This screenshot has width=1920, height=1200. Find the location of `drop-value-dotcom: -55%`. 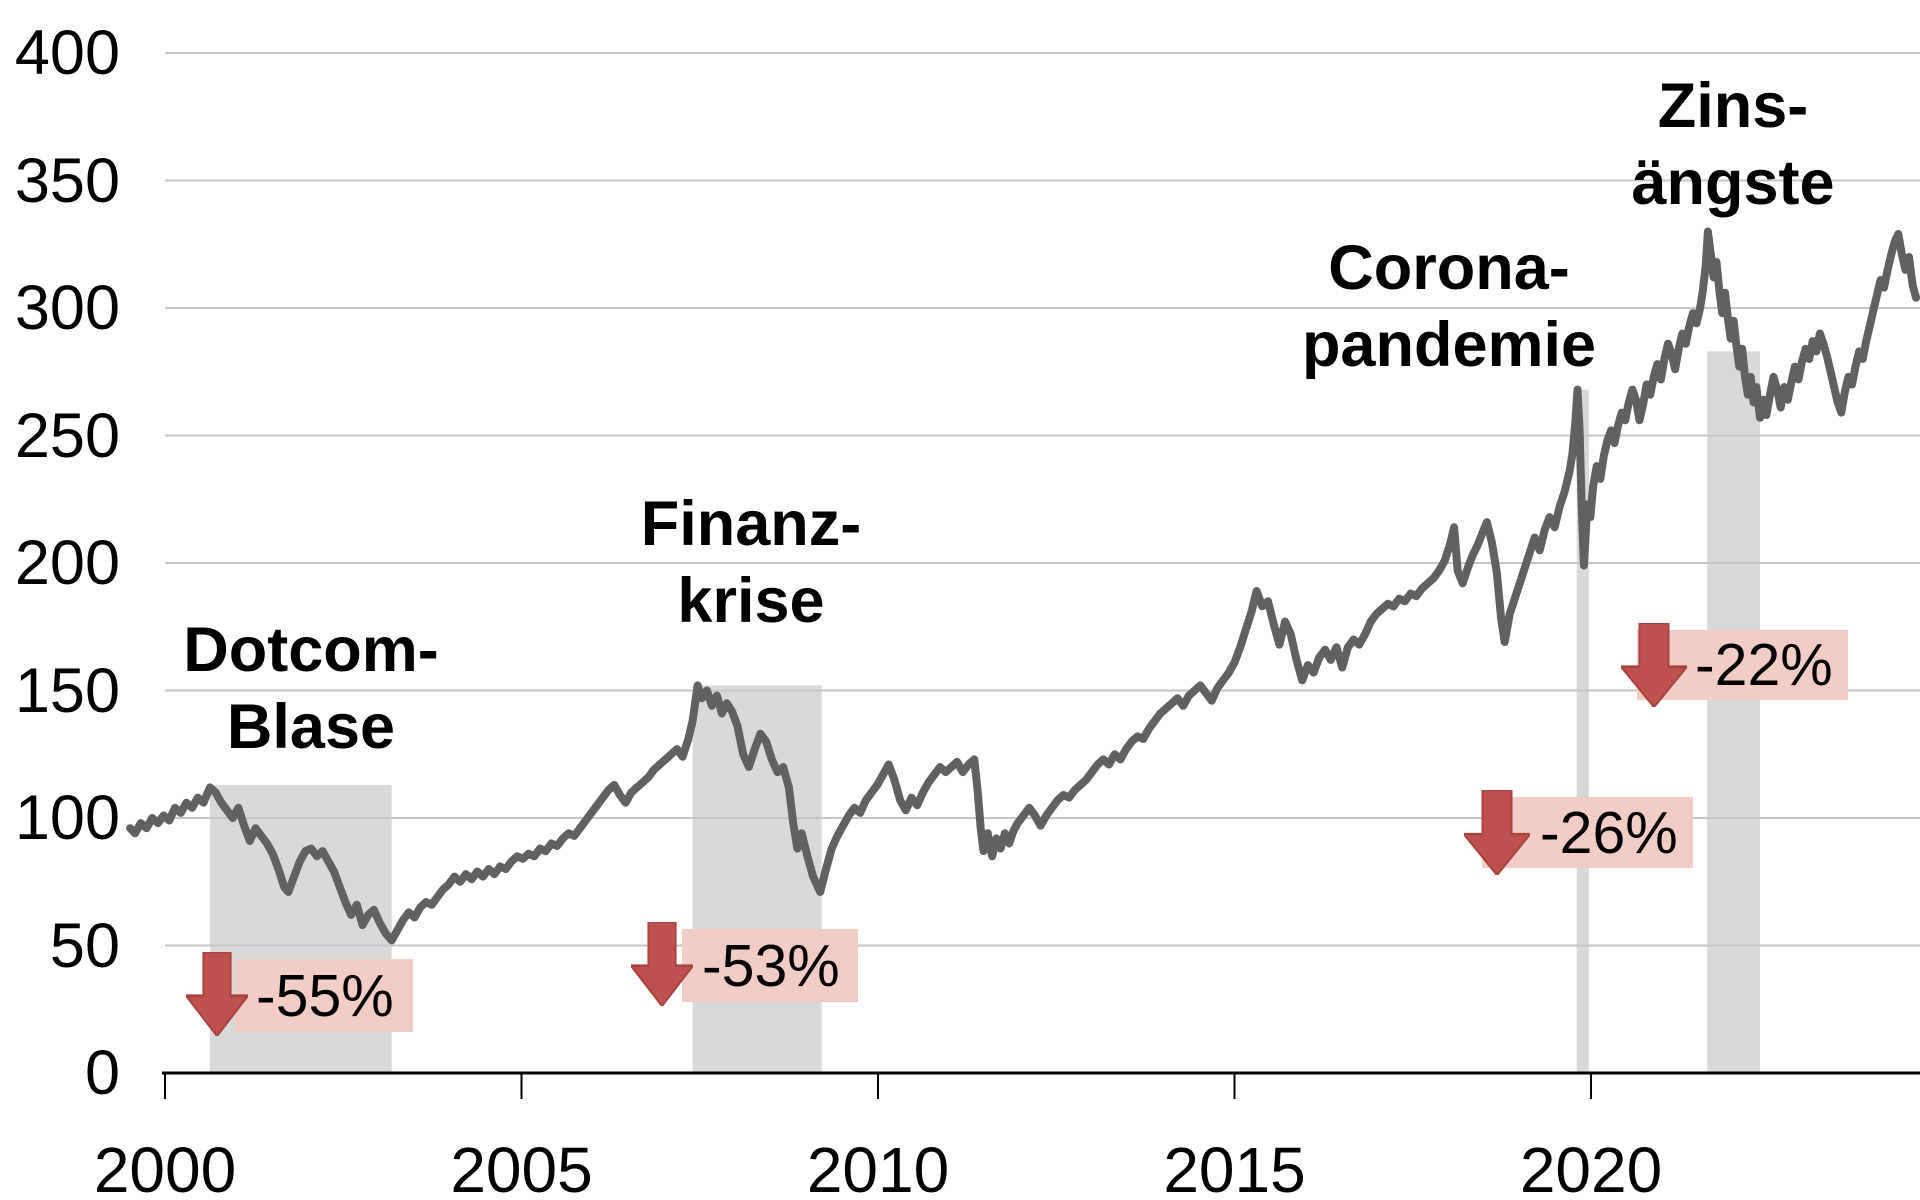

drop-value-dotcom: -55% is located at coordinates (325, 995).